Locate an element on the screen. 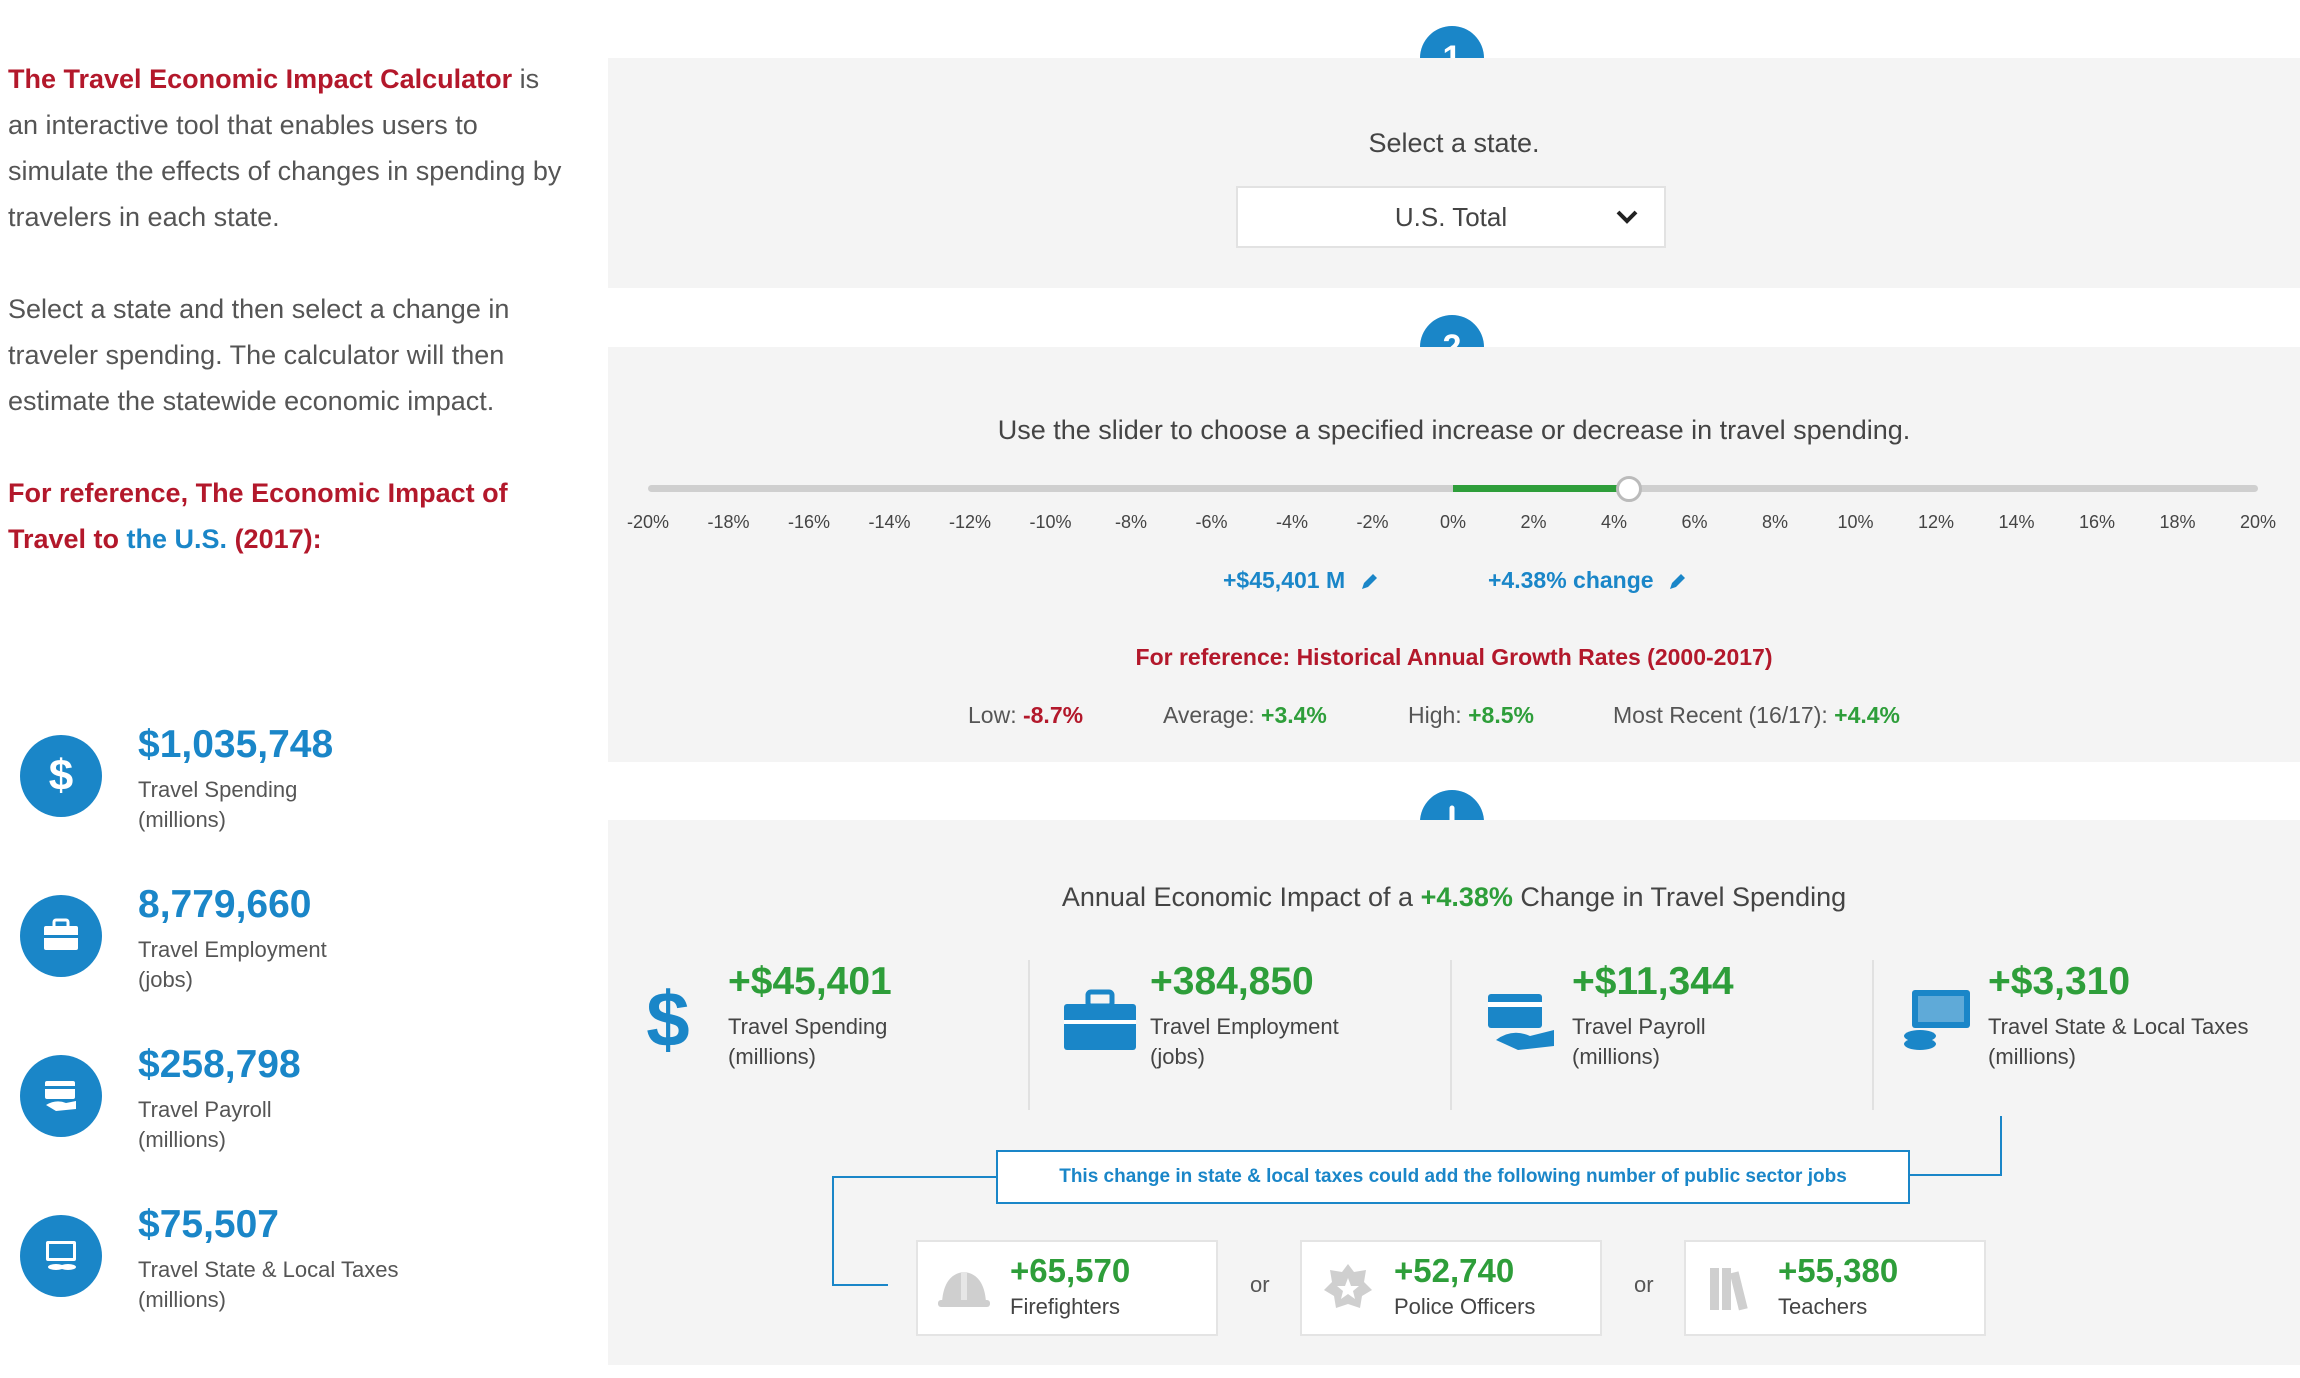 This screenshot has width=2300, height=1378. percent-change-editor: +4.38% change is located at coordinates (1588, 580).